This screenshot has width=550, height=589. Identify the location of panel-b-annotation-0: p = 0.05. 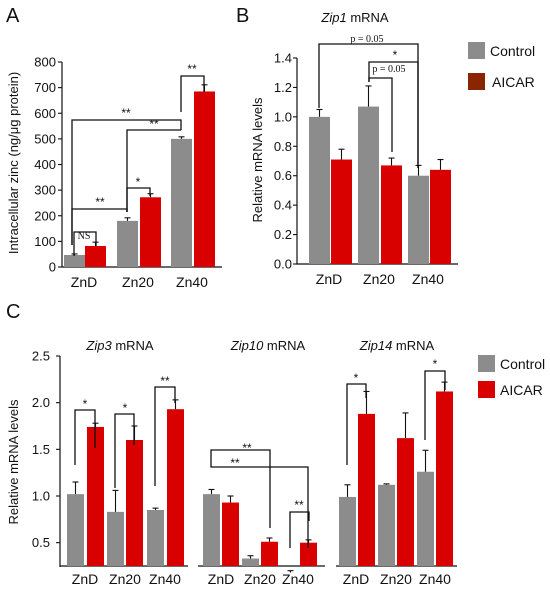
(366, 39).